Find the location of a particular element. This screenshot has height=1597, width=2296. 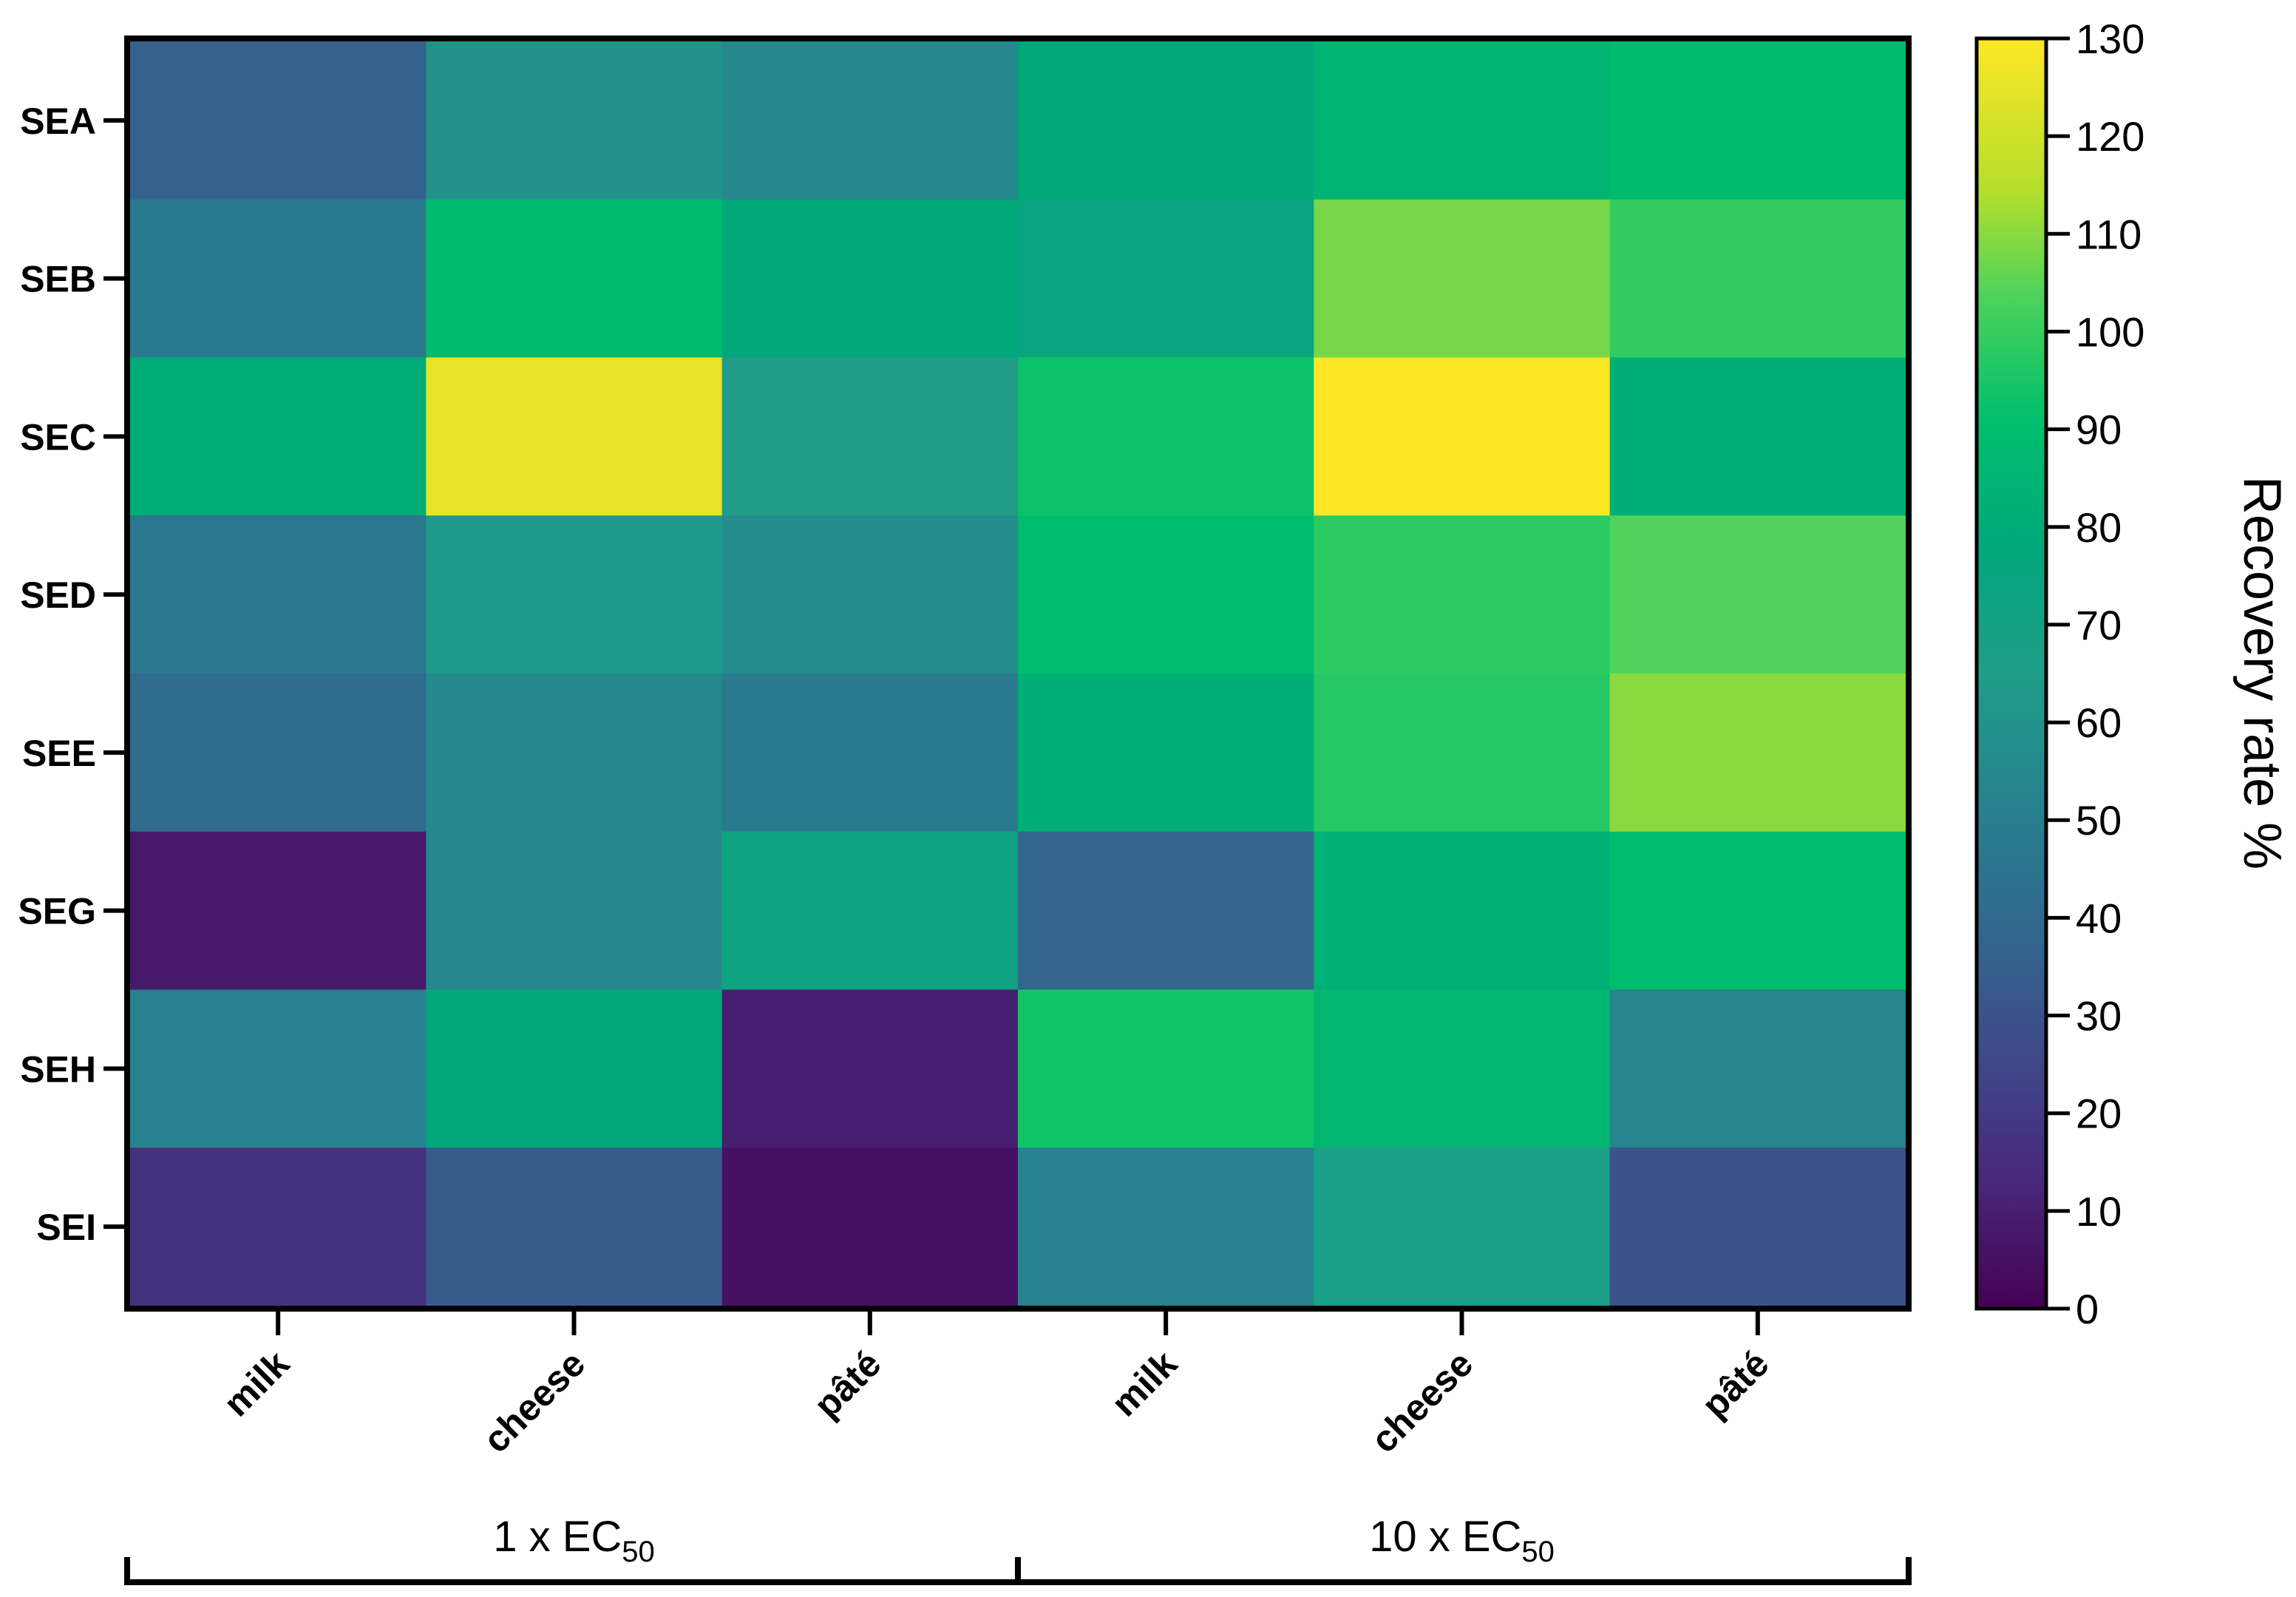

colorbar-tick-label: 110 is located at coordinates (2109, 234).